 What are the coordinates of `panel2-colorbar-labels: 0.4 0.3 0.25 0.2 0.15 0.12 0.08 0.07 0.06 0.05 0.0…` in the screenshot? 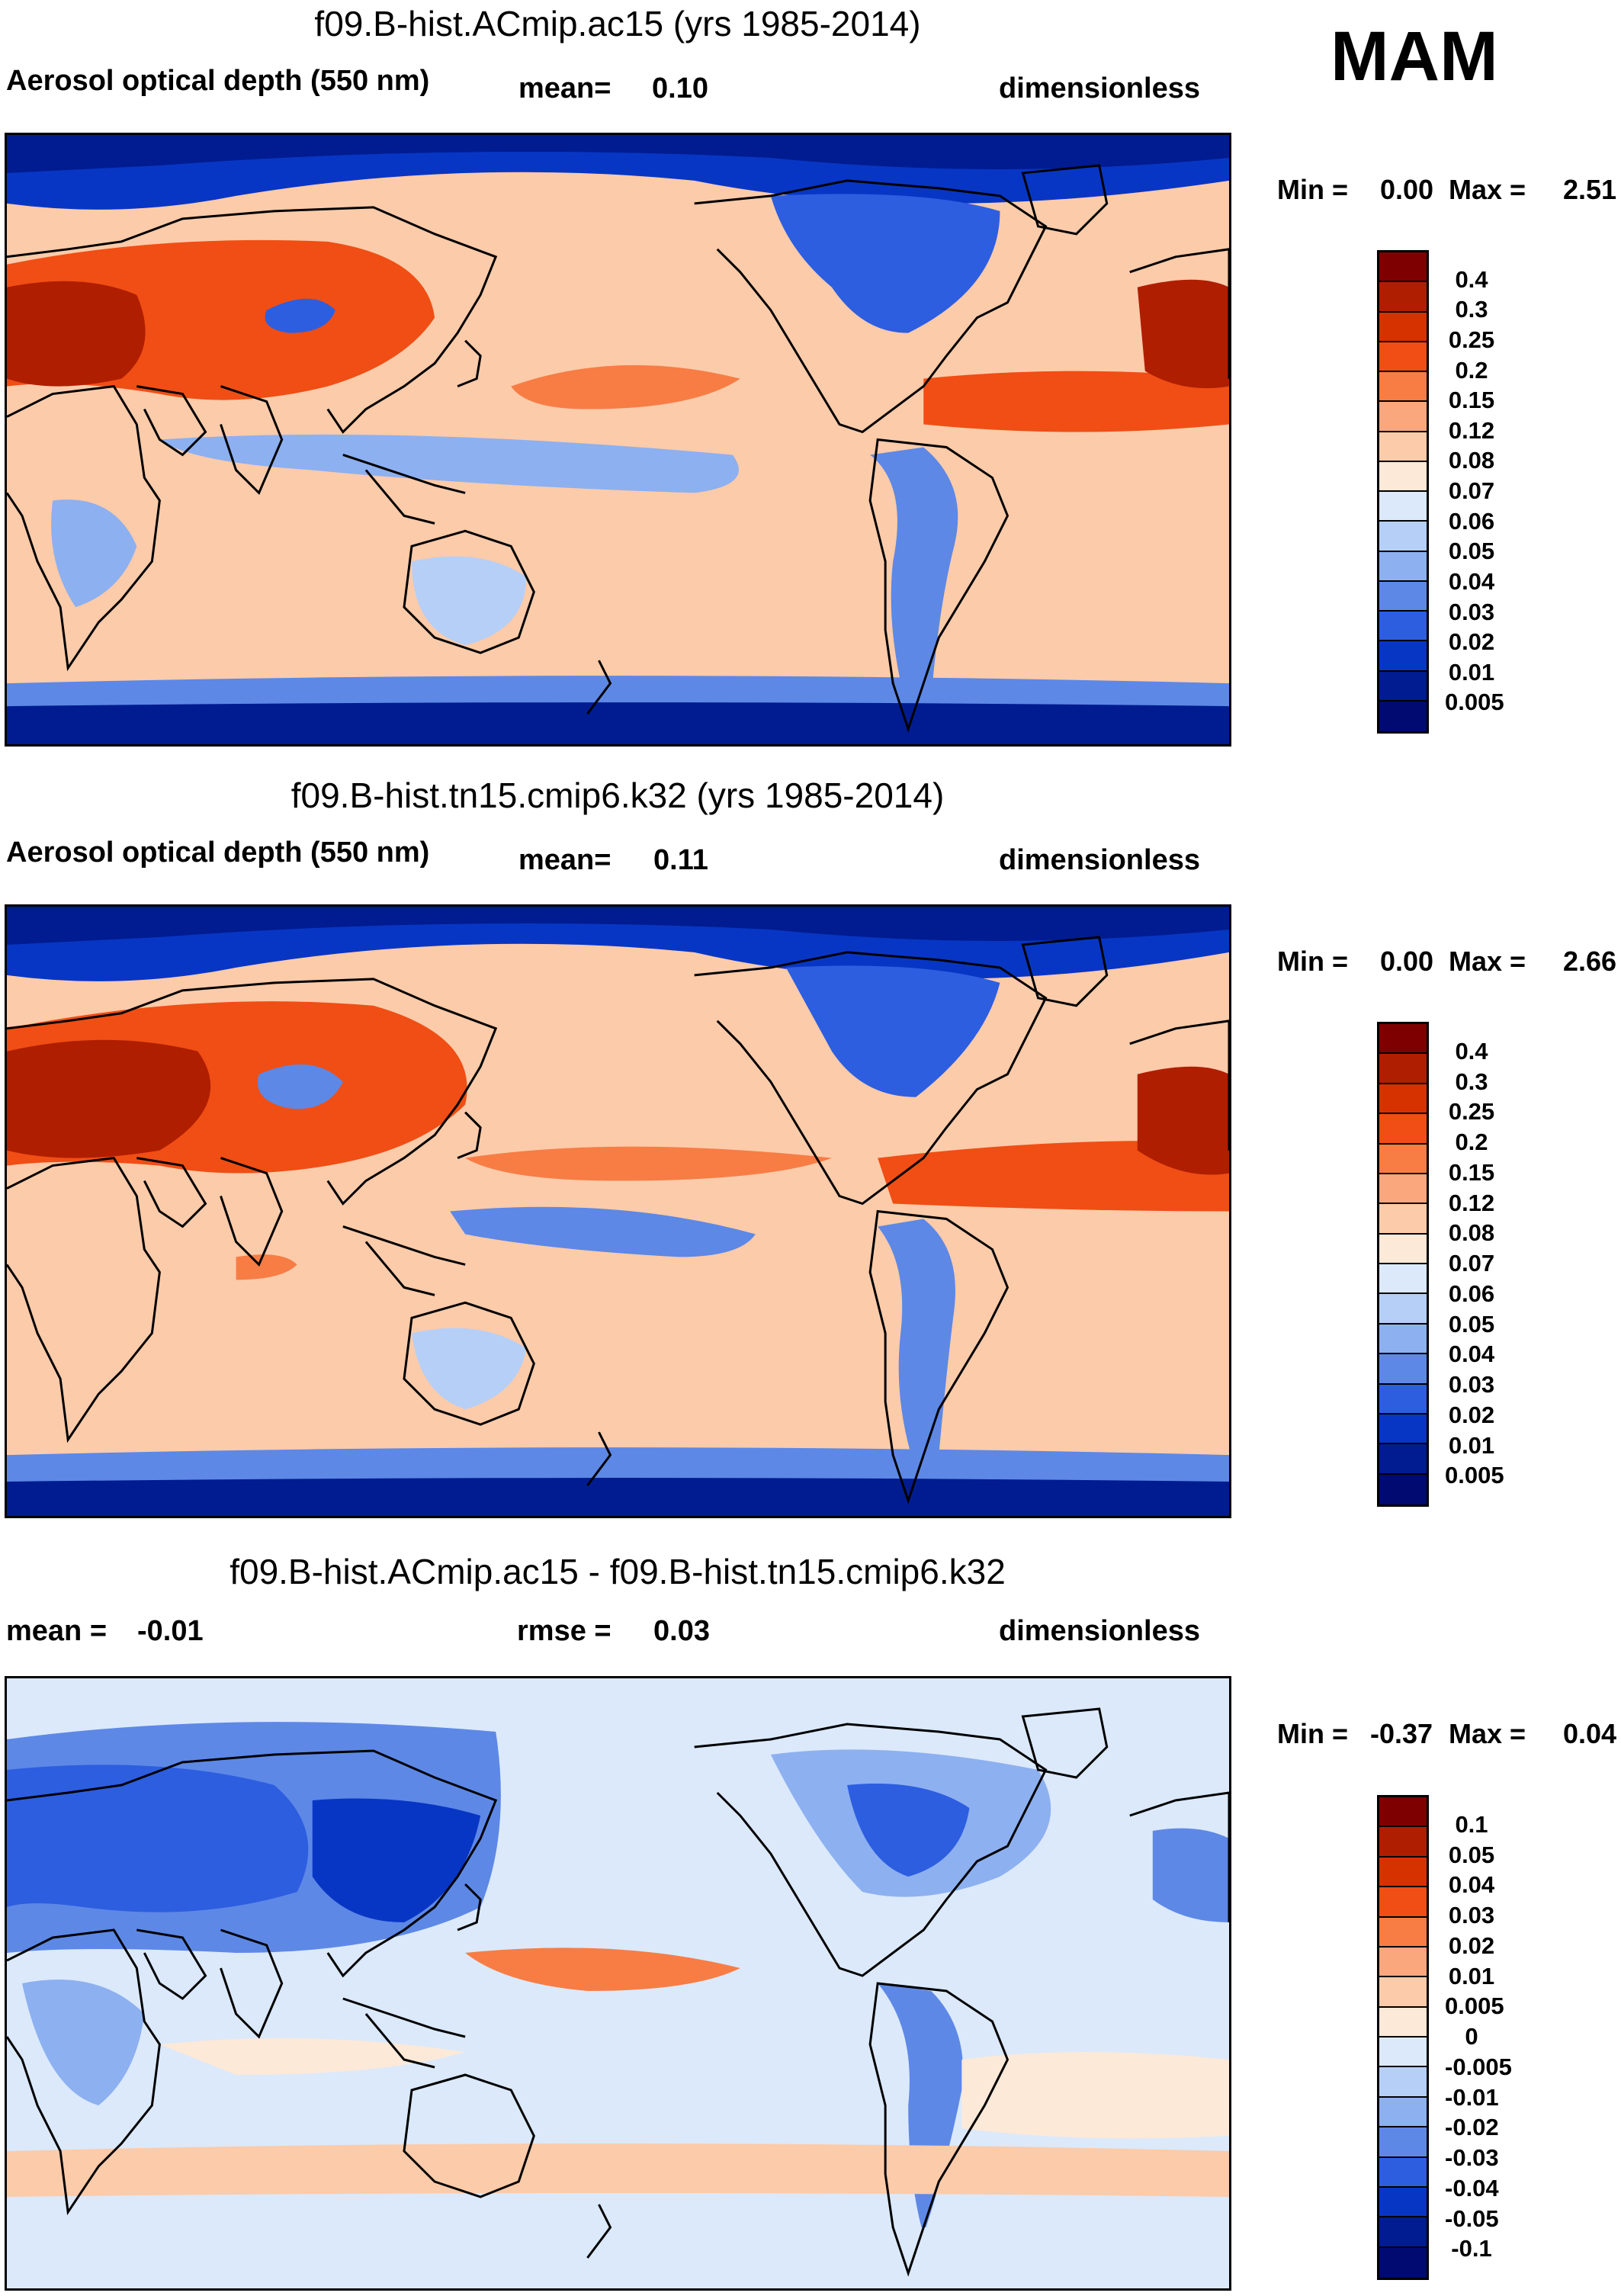 It's located at (1490, 1264).